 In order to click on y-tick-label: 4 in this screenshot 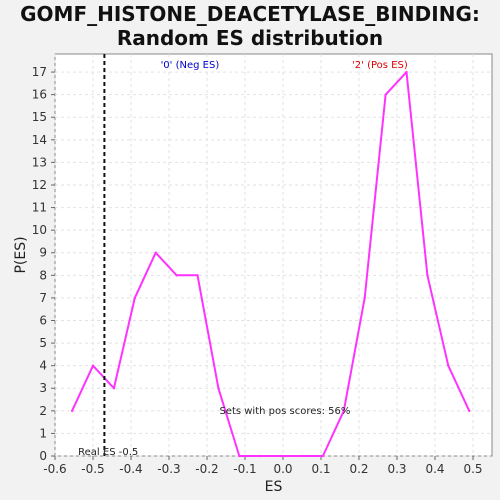, I will do `click(43, 366)`.